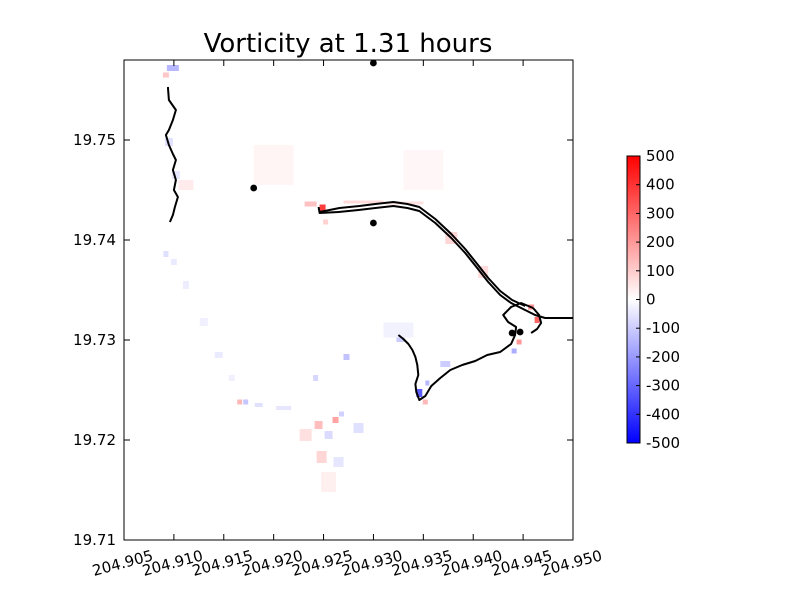 This screenshot has width=800, height=600. Describe the element at coordinates (663, 414) in the screenshot. I see `colorbar-tick-label: -400` at that location.